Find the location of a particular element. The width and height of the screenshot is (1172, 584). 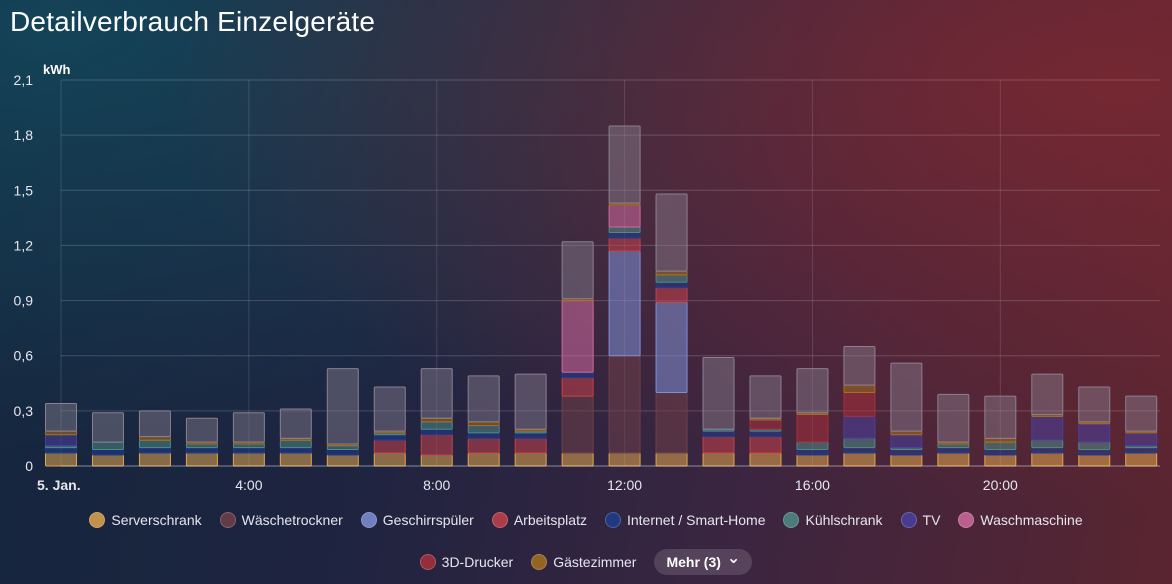

legend-row-2: 3D-Drucker Gästezimmer Mehr (3) ⌄ is located at coordinates (586, 562).